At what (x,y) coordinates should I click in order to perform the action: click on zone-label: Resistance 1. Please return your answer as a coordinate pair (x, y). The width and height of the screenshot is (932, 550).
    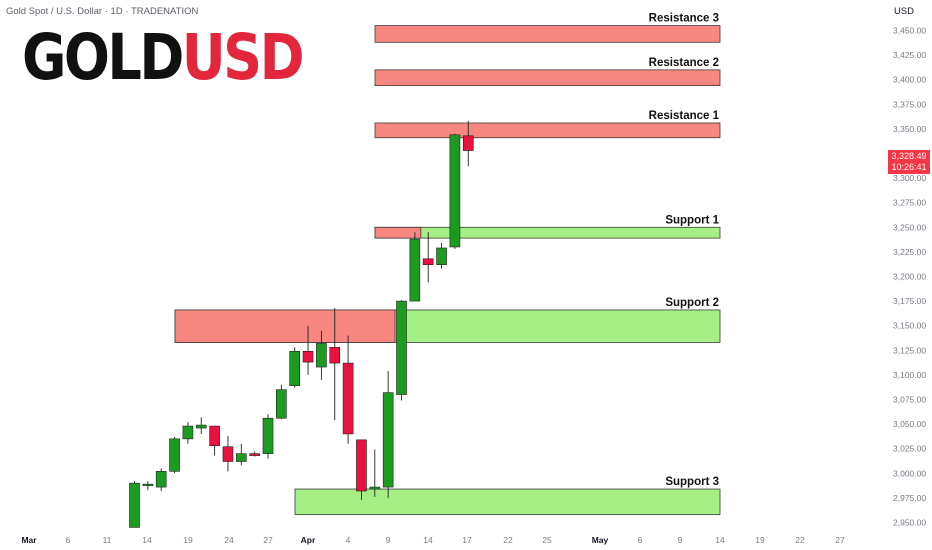
    Looking at the image, I should click on (684, 116).